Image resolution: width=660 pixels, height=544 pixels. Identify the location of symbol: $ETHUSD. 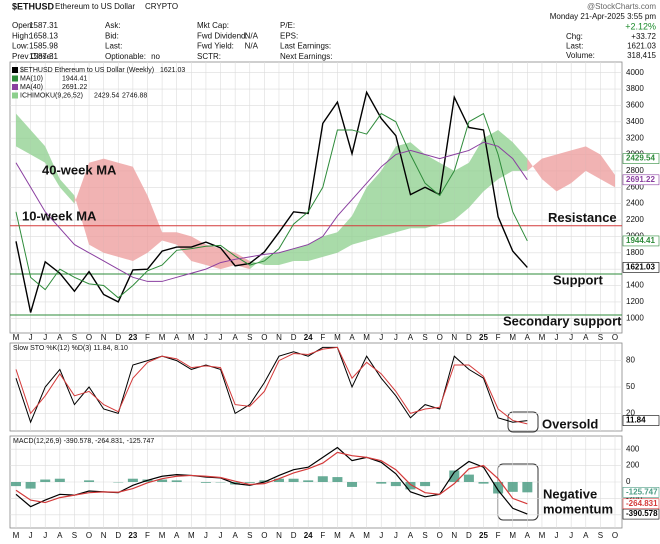
(33, 6).